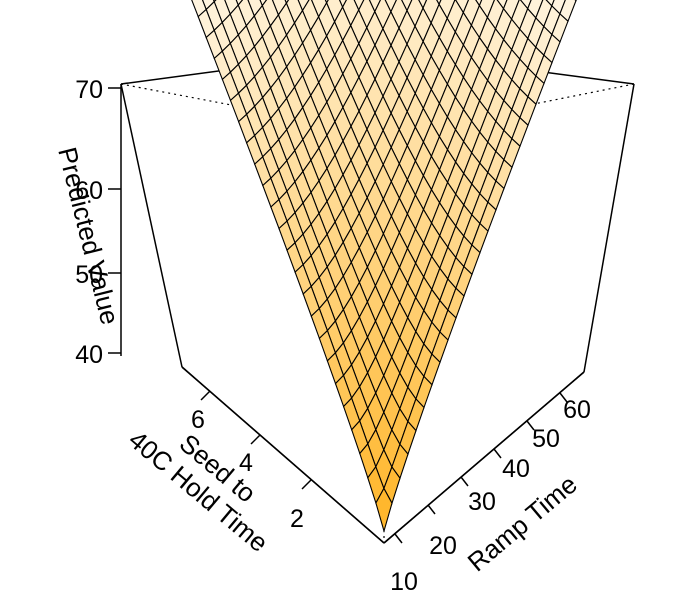  I want to click on y-axis-label: Seed to40C Hold Time, so click(208, 479).